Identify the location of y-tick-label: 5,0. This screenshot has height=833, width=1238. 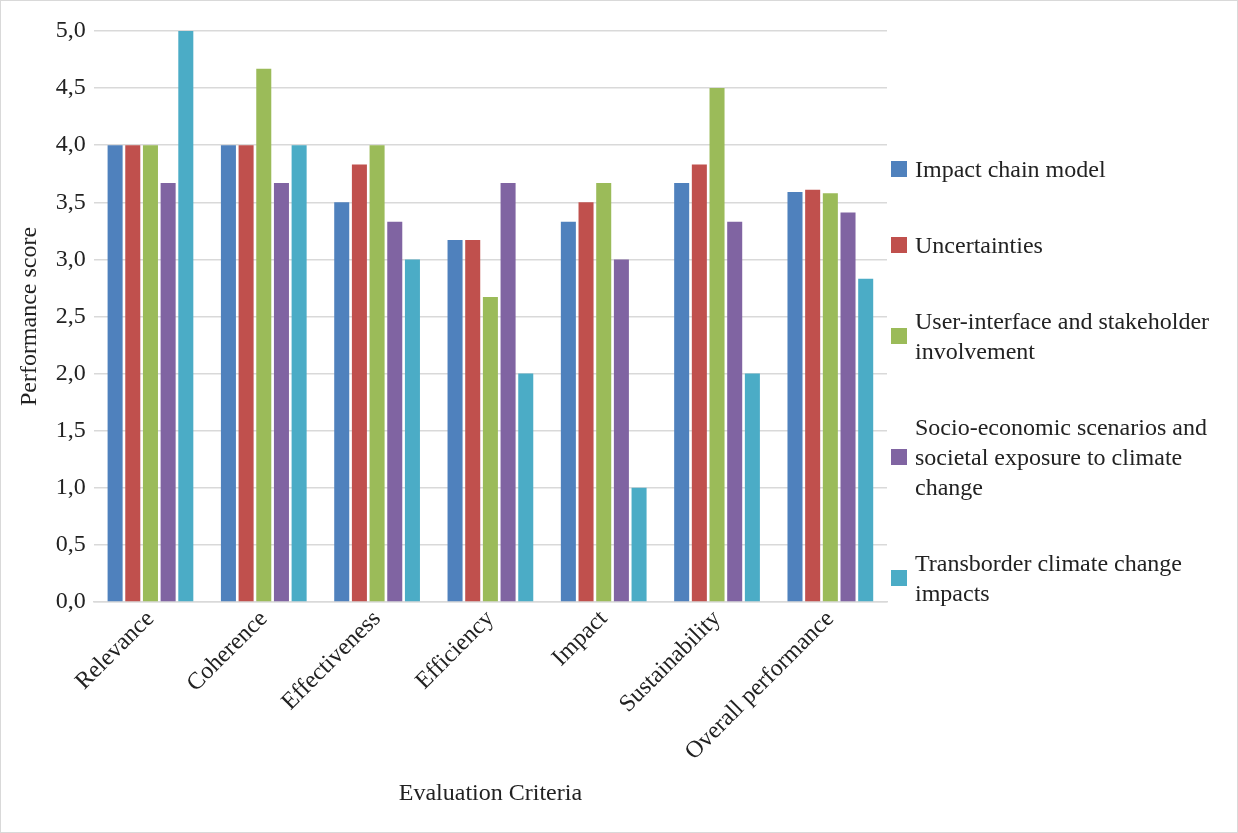
(70, 29).